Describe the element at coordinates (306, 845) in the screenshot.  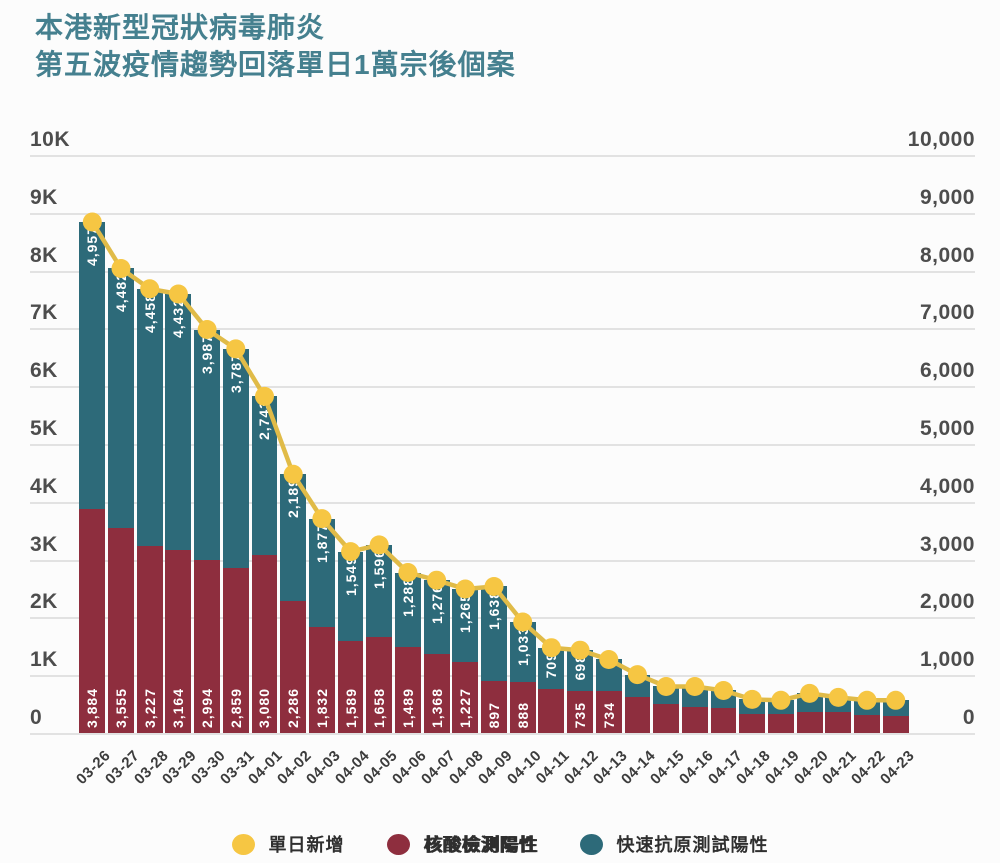
I see `legend-label-daily-new: 單日新增` at that location.